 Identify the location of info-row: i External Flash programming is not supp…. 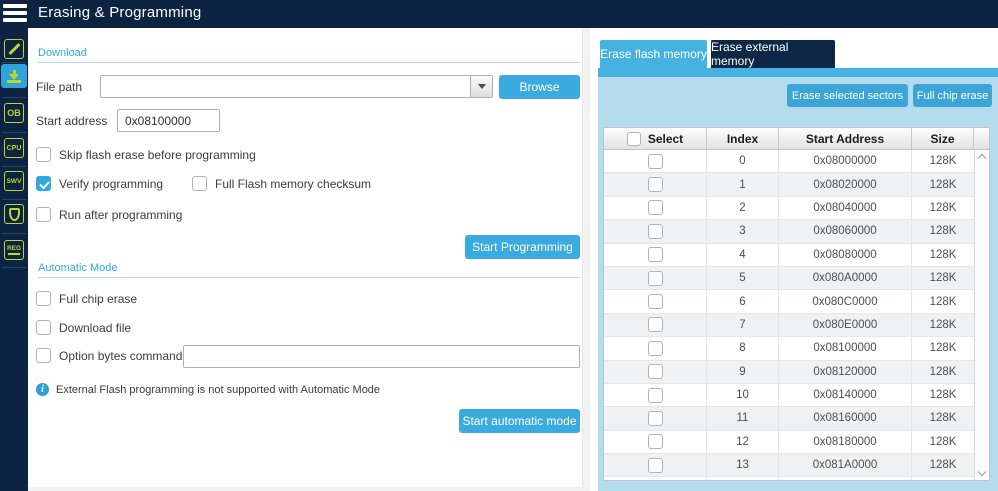
(208, 389).